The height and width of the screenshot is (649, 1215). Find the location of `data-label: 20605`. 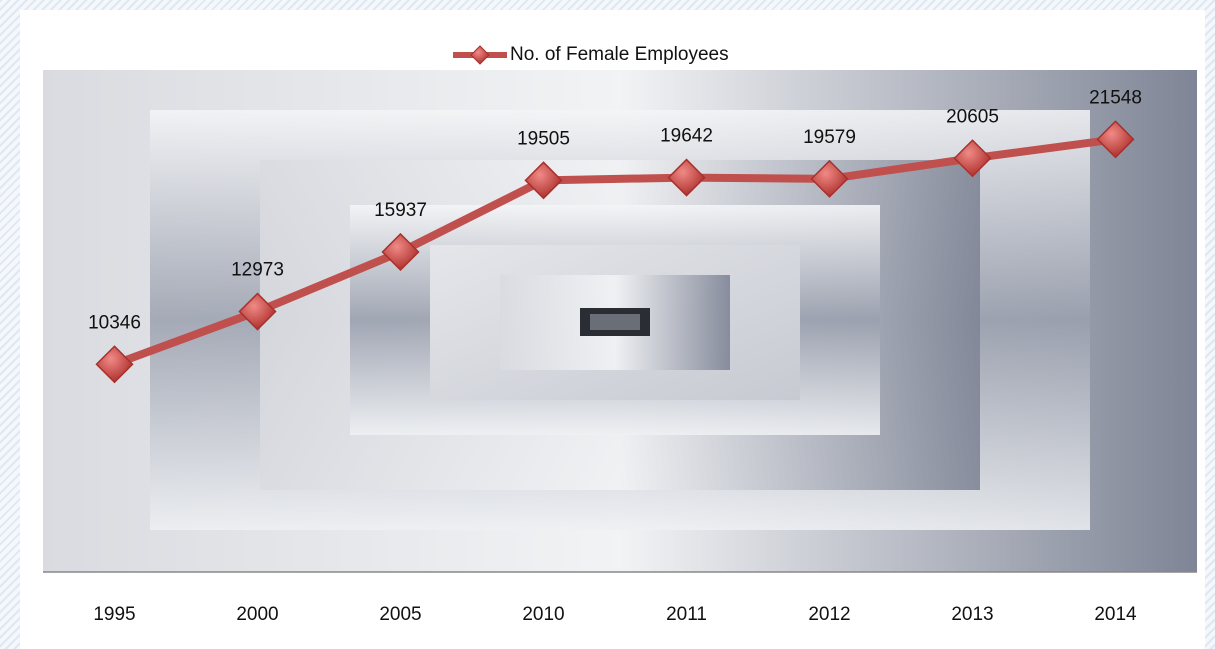

data-label: 20605 is located at coordinates (972, 116).